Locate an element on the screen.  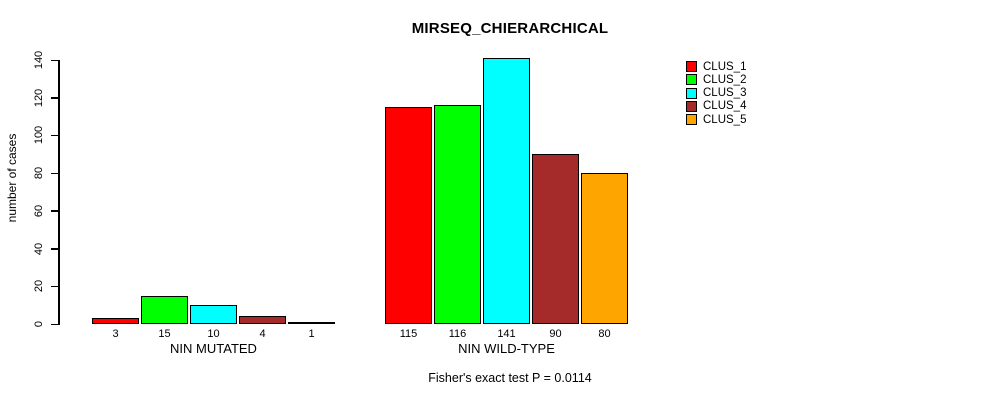
bar-value-label: 1 is located at coordinates (311, 334).